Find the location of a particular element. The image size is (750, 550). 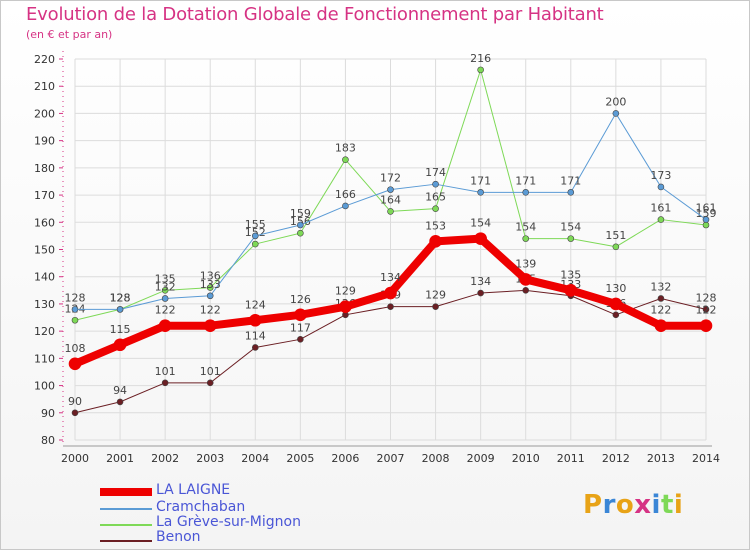

data-label-cramchaban: 166 is located at coordinates (345, 194).